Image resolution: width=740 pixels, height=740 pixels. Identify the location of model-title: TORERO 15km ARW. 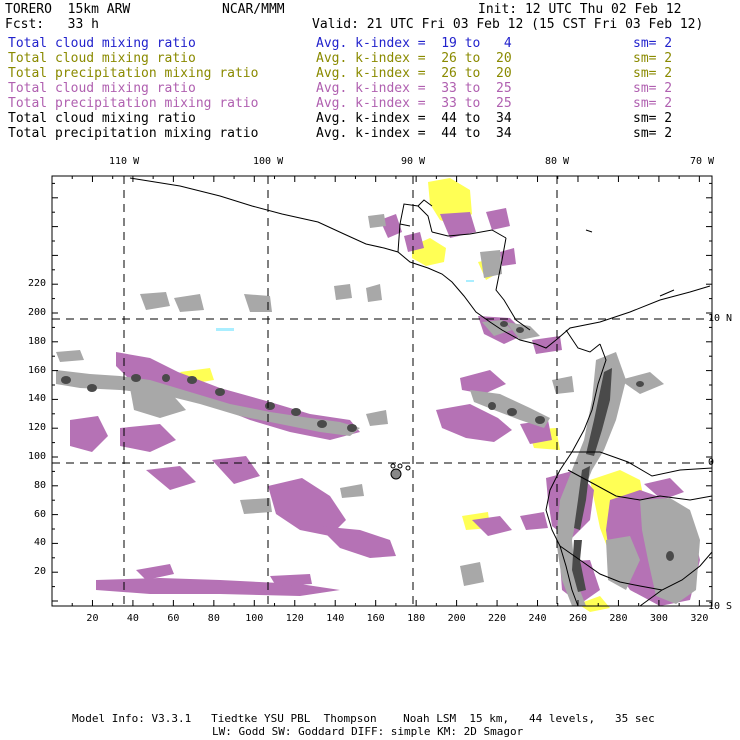
(68, 9).